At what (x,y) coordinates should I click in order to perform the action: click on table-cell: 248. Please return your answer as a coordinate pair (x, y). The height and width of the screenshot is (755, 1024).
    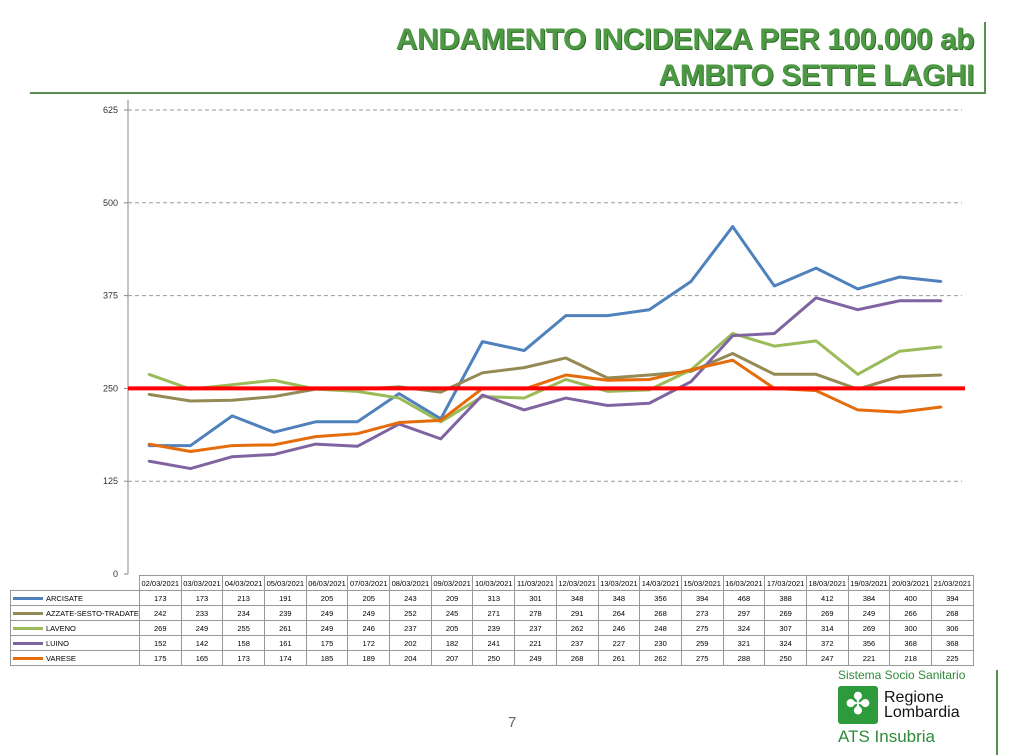
    Looking at the image, I should click on (660, 628).